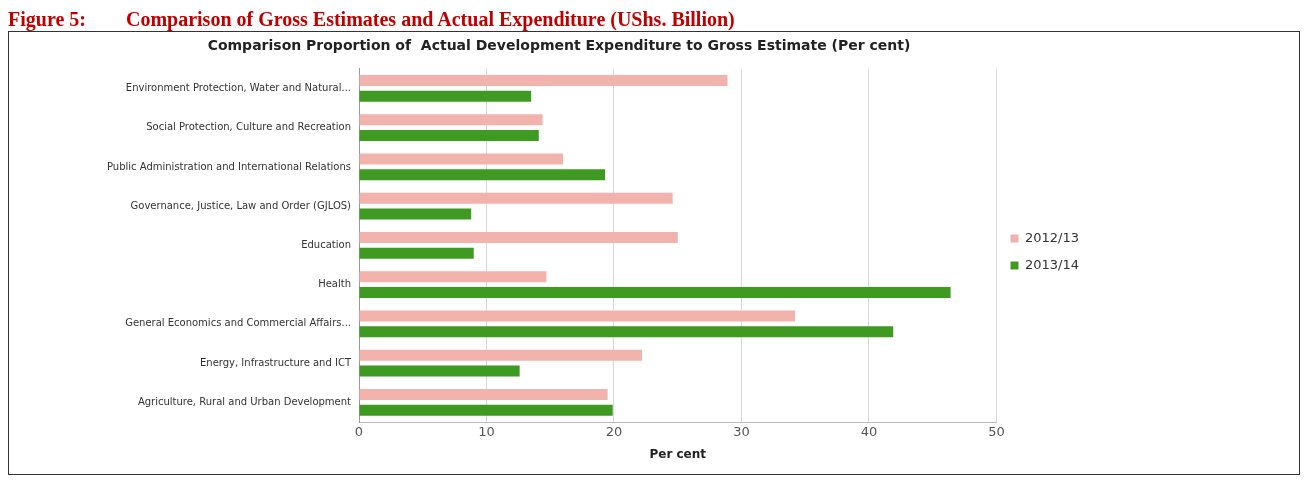  What do you see at coordinates (678, 453) in the screenshot?
I see `x-axis-title: Per cent` at bounding box center [678, 453].